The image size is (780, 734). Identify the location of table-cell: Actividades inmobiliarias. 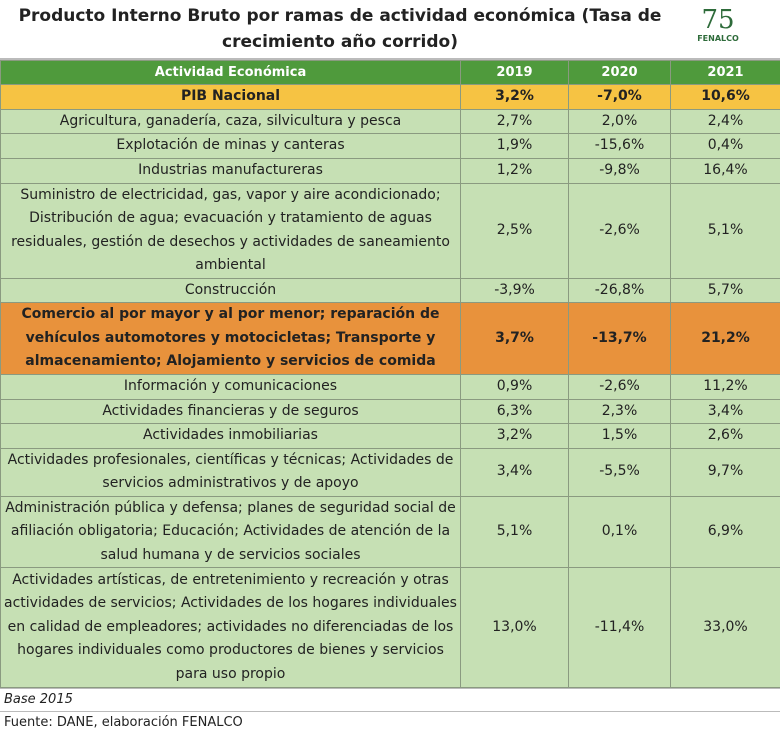
(231, 436).